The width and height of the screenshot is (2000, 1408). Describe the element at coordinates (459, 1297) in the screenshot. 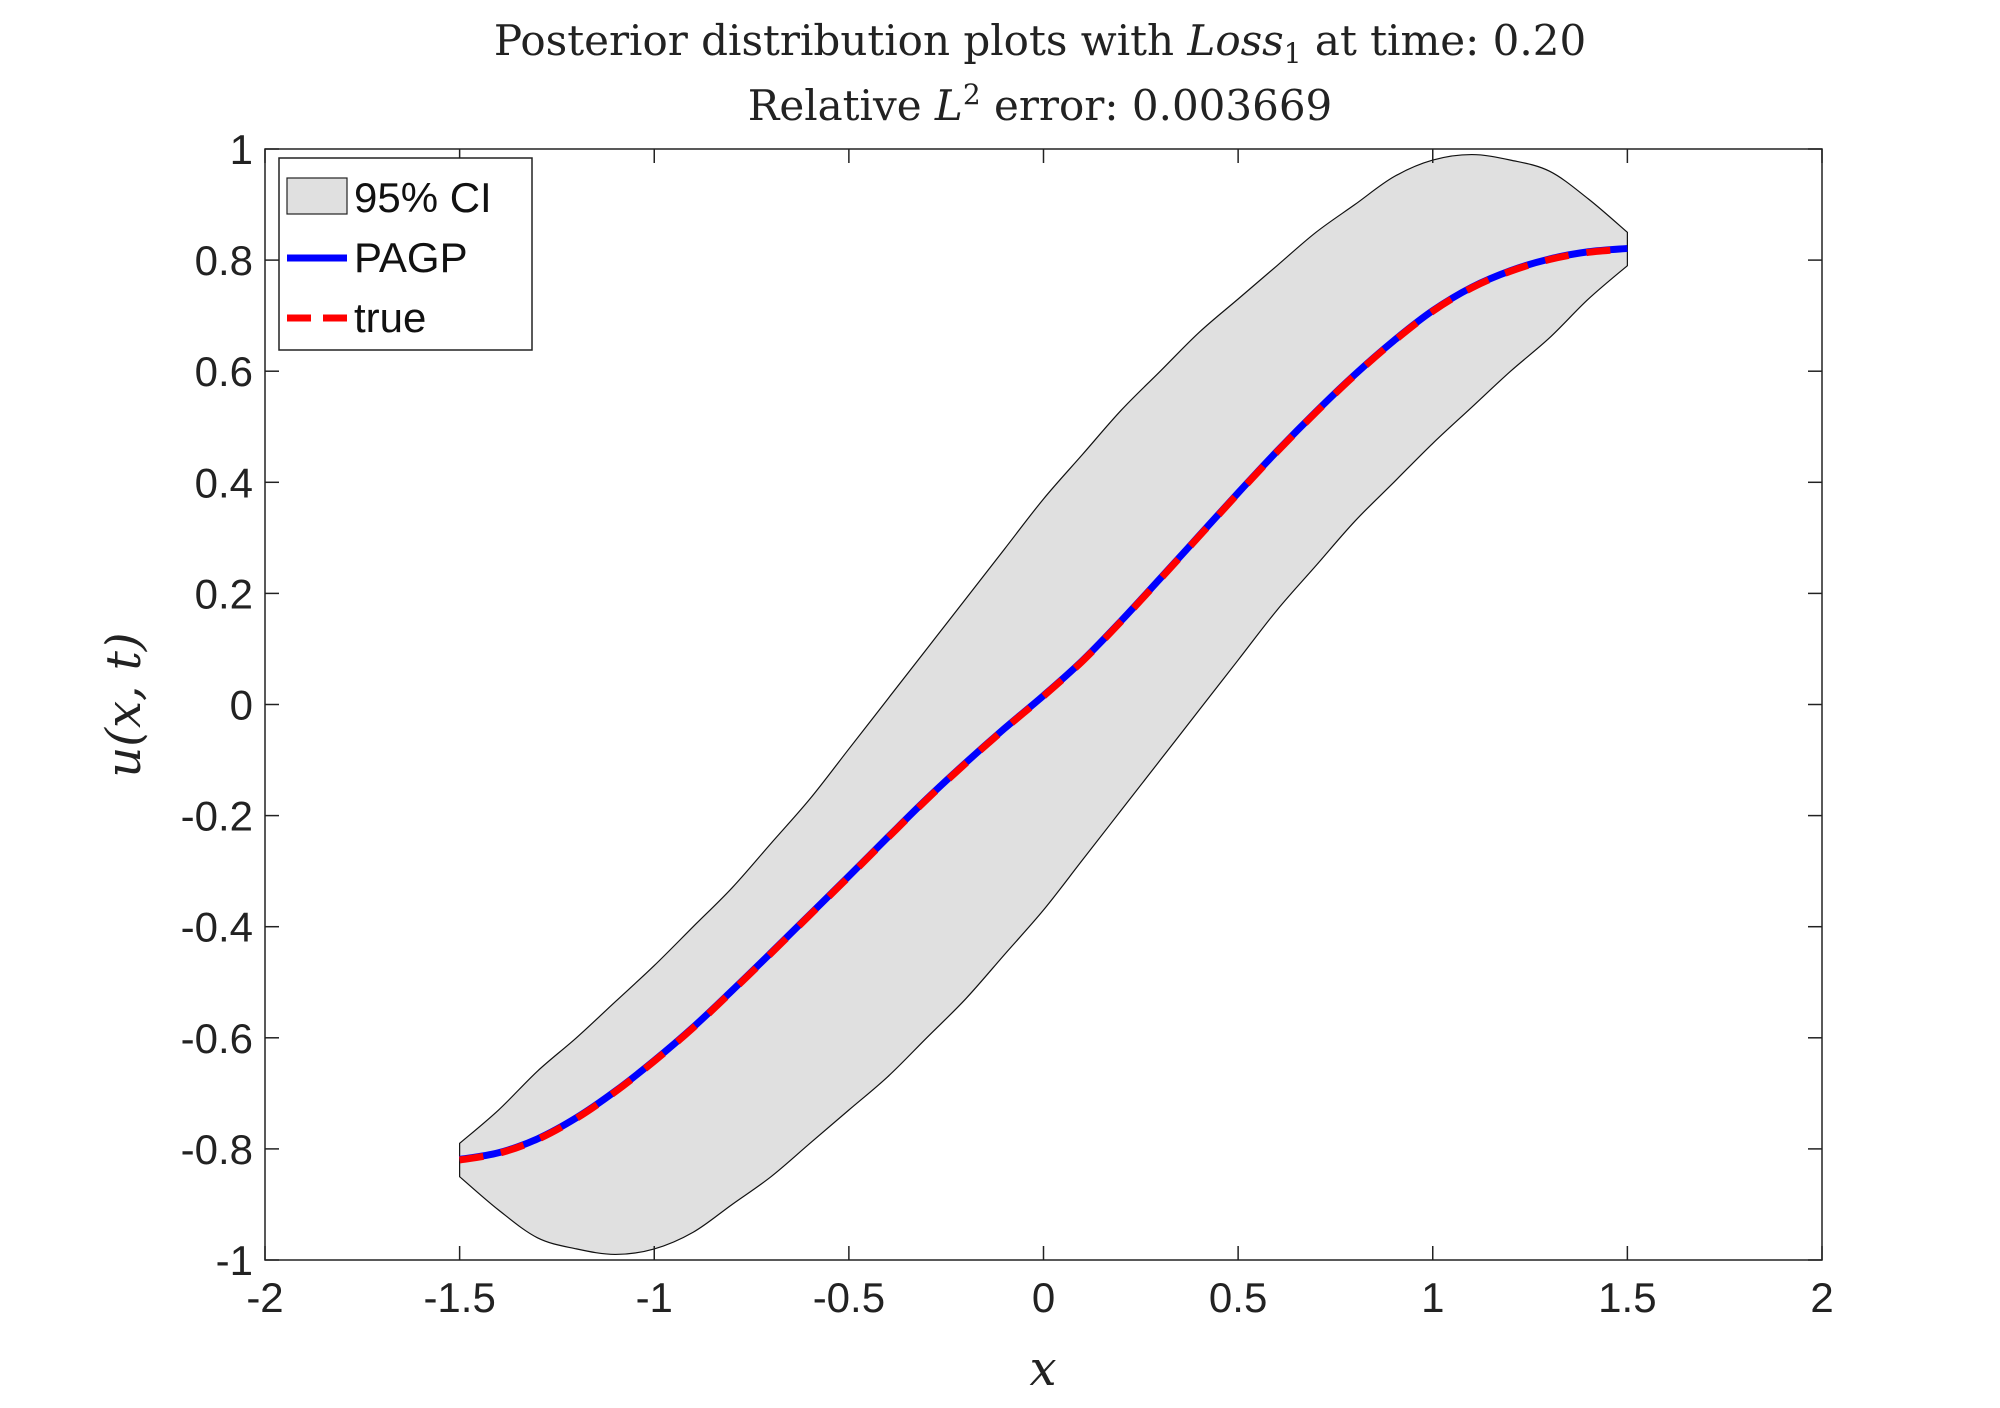

I see `x-tick-label: -1.5` at that location.